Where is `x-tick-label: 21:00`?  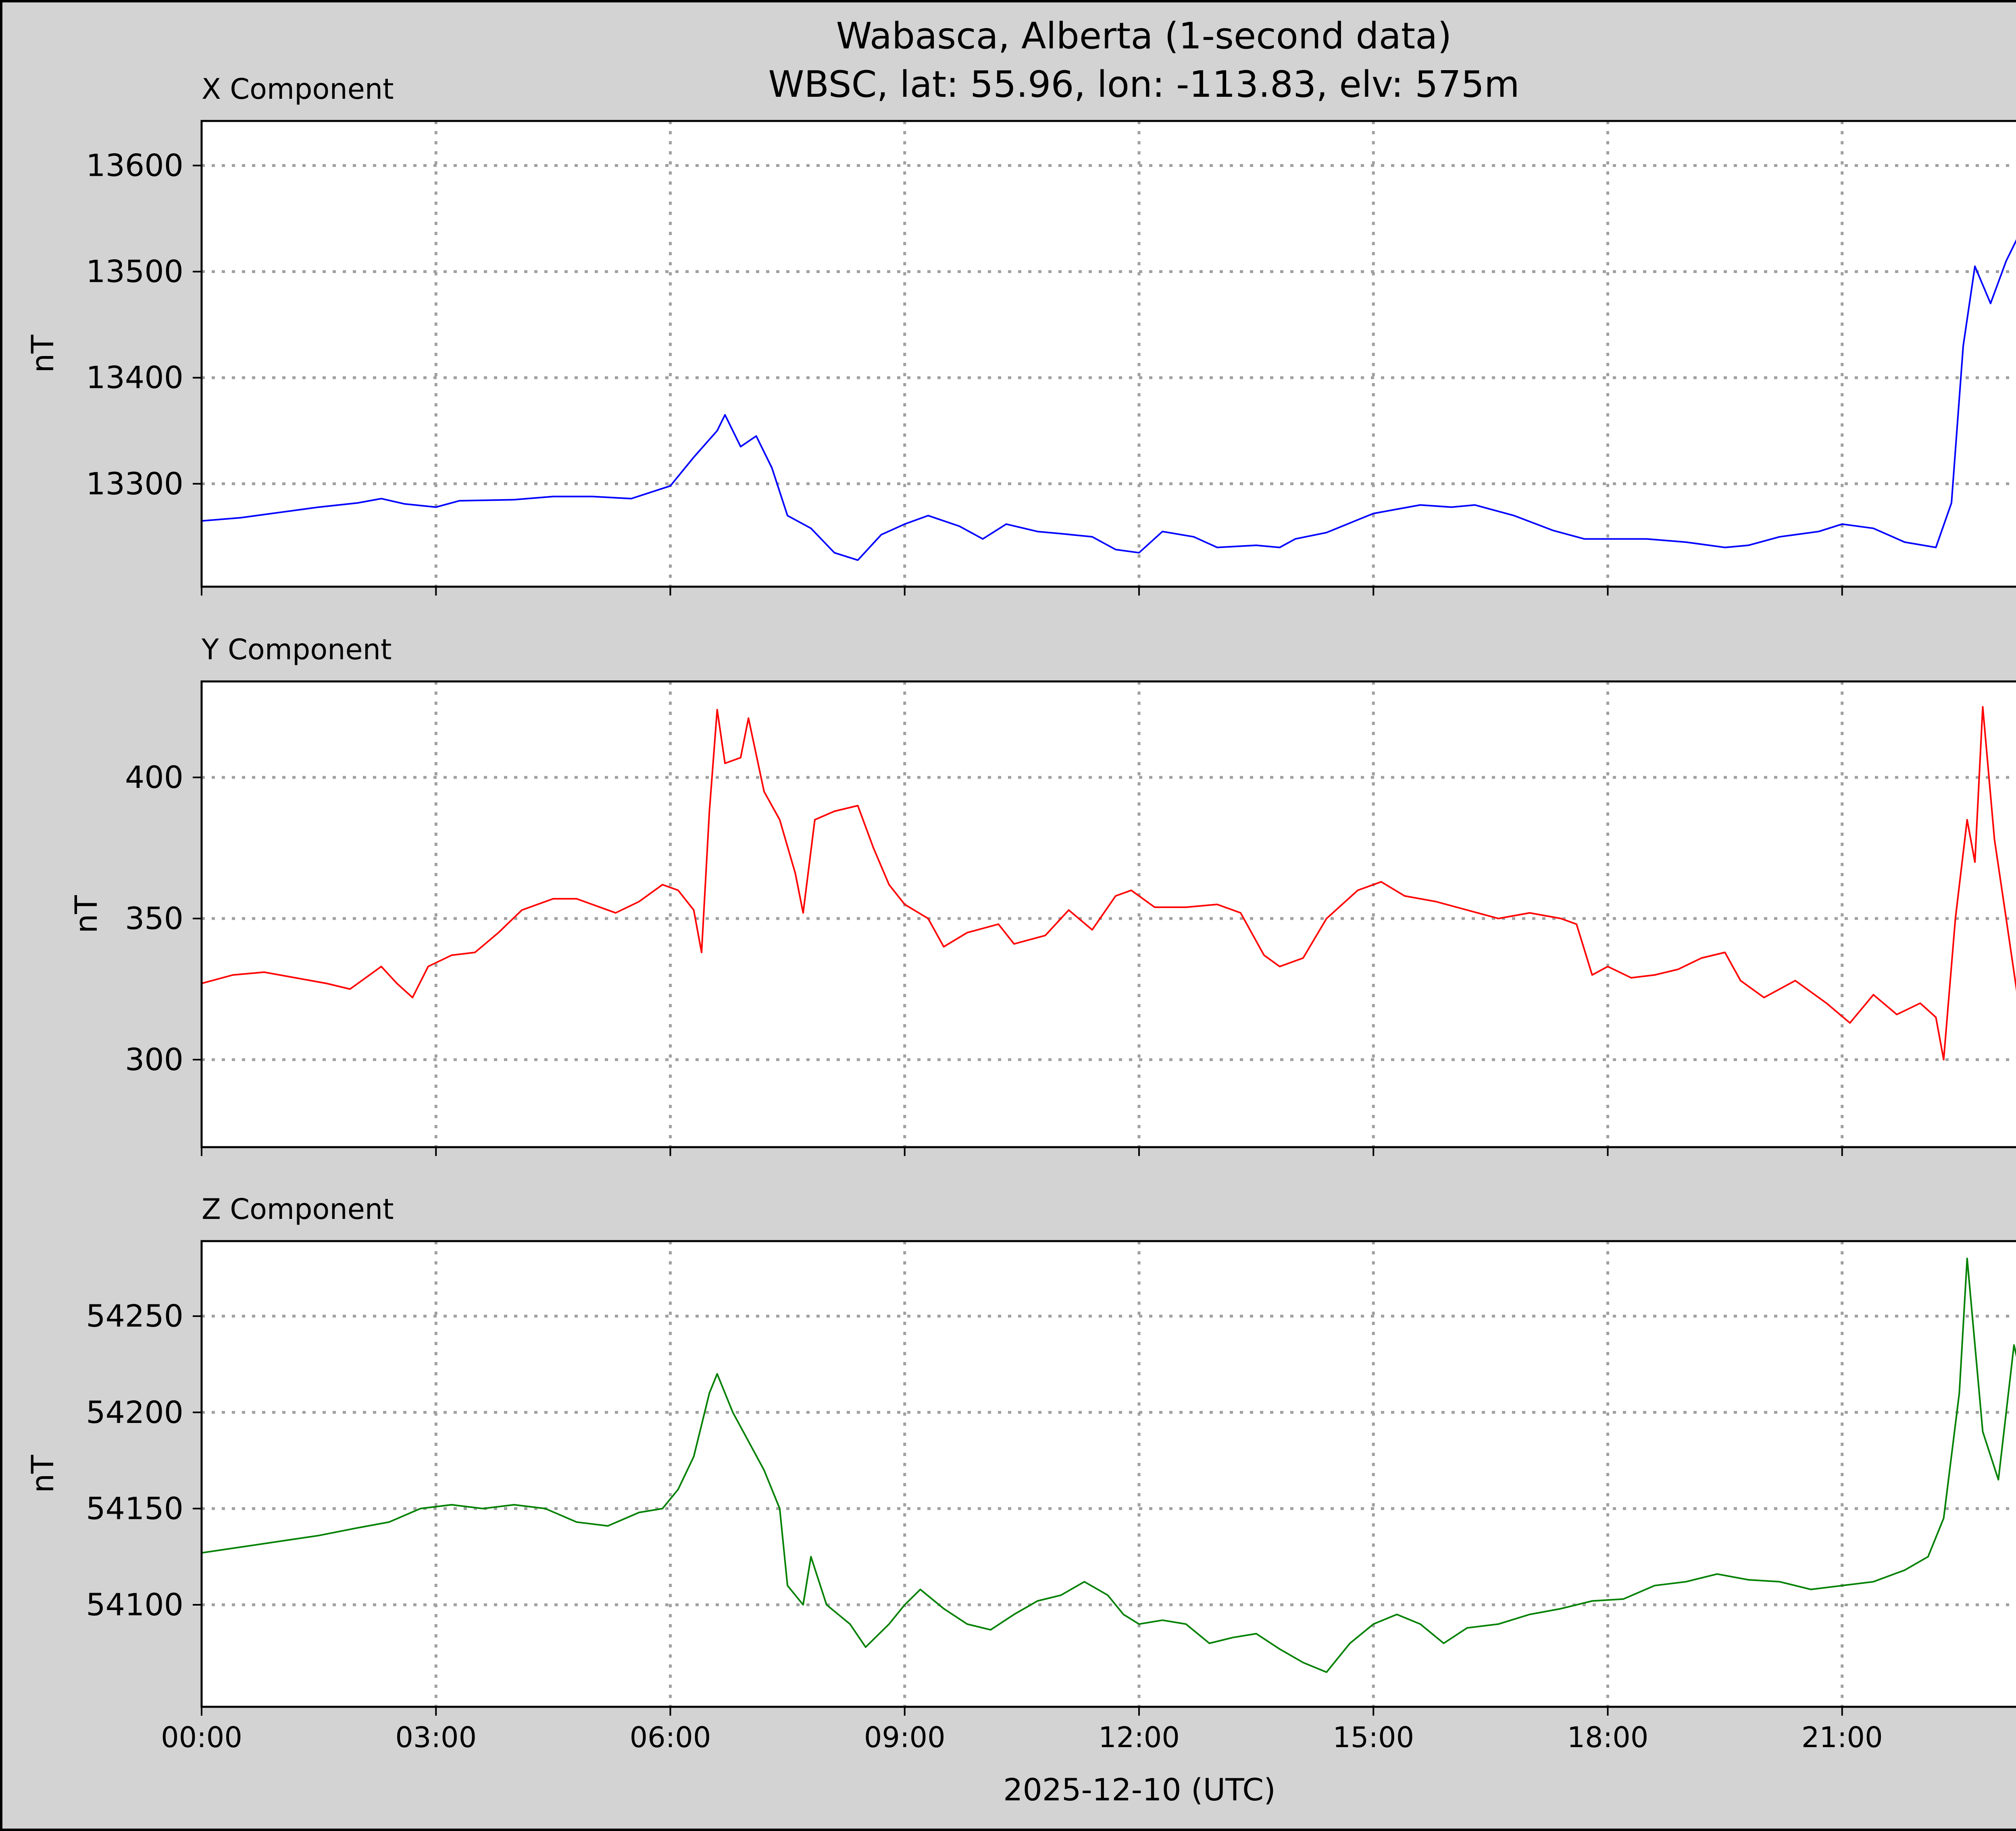 x-tick-label: 21:00 is located at coordinates (1842, 1737).